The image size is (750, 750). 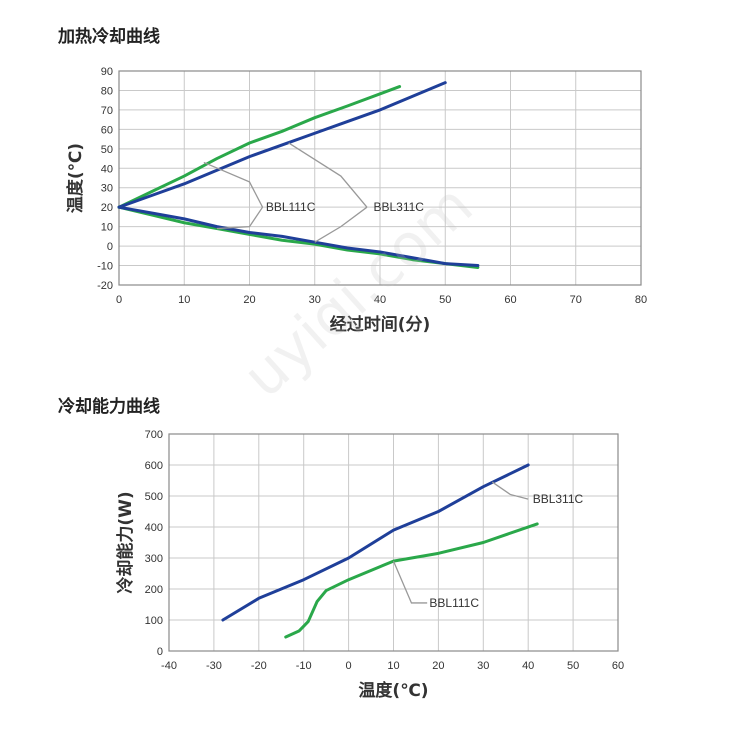 What do you see at coordinates (107, 169) in the screenshot?
I see `y-tick-label: 40` at bounding box center [107, 169].